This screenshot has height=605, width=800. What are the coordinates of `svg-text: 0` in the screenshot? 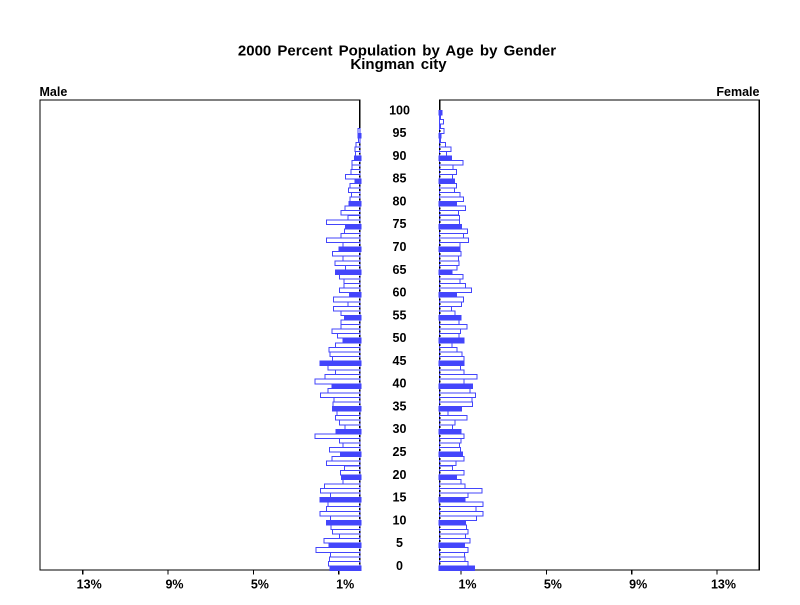 It's located at (399, 566).